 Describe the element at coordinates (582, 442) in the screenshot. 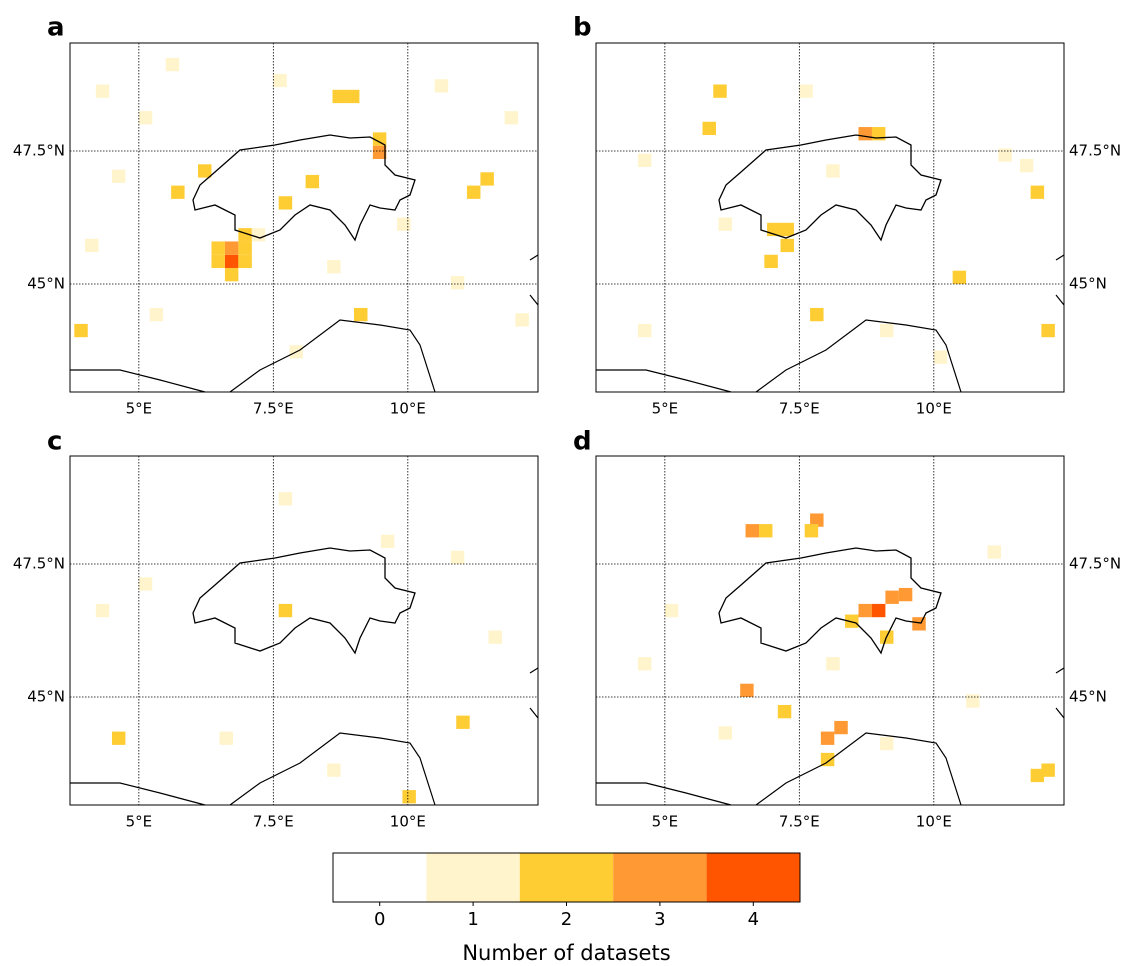

I see `panel-label: d` at that location.